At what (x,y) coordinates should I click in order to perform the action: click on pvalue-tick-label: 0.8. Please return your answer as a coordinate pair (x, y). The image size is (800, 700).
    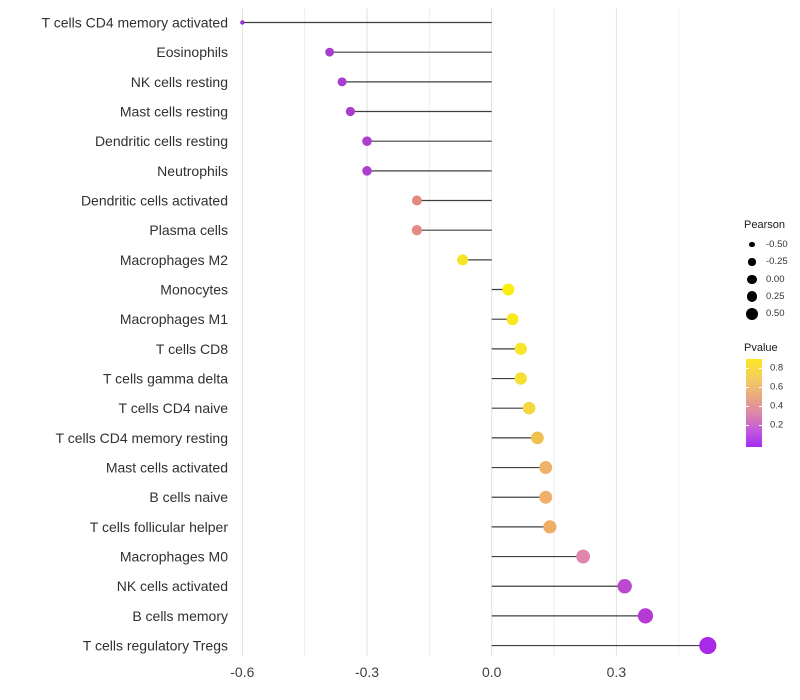
    Looking at the image, I should click on (777, 368).